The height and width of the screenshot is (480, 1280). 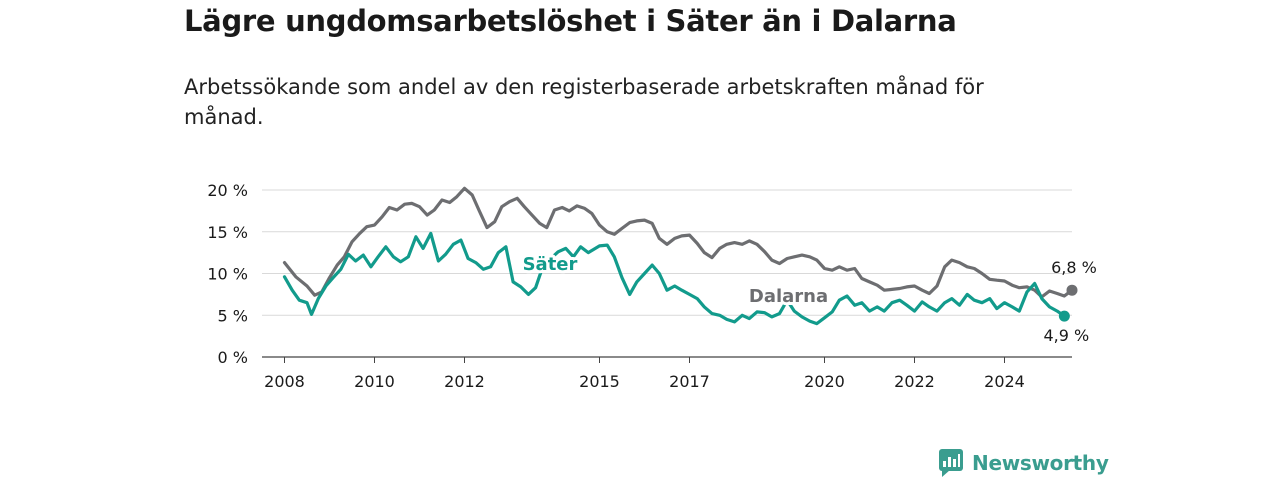 What do you see at coordinates (674, 278) in the screenshot?
I see `series-line-sater` at bounding box center [674, 278].